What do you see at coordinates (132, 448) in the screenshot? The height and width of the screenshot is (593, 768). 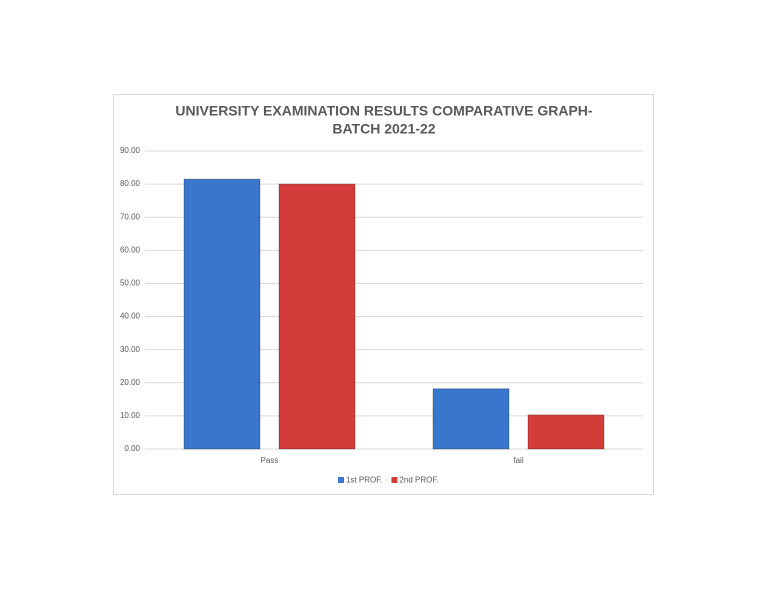 I see `y-tick-label: 0.00` at bounding box center [132, 448].